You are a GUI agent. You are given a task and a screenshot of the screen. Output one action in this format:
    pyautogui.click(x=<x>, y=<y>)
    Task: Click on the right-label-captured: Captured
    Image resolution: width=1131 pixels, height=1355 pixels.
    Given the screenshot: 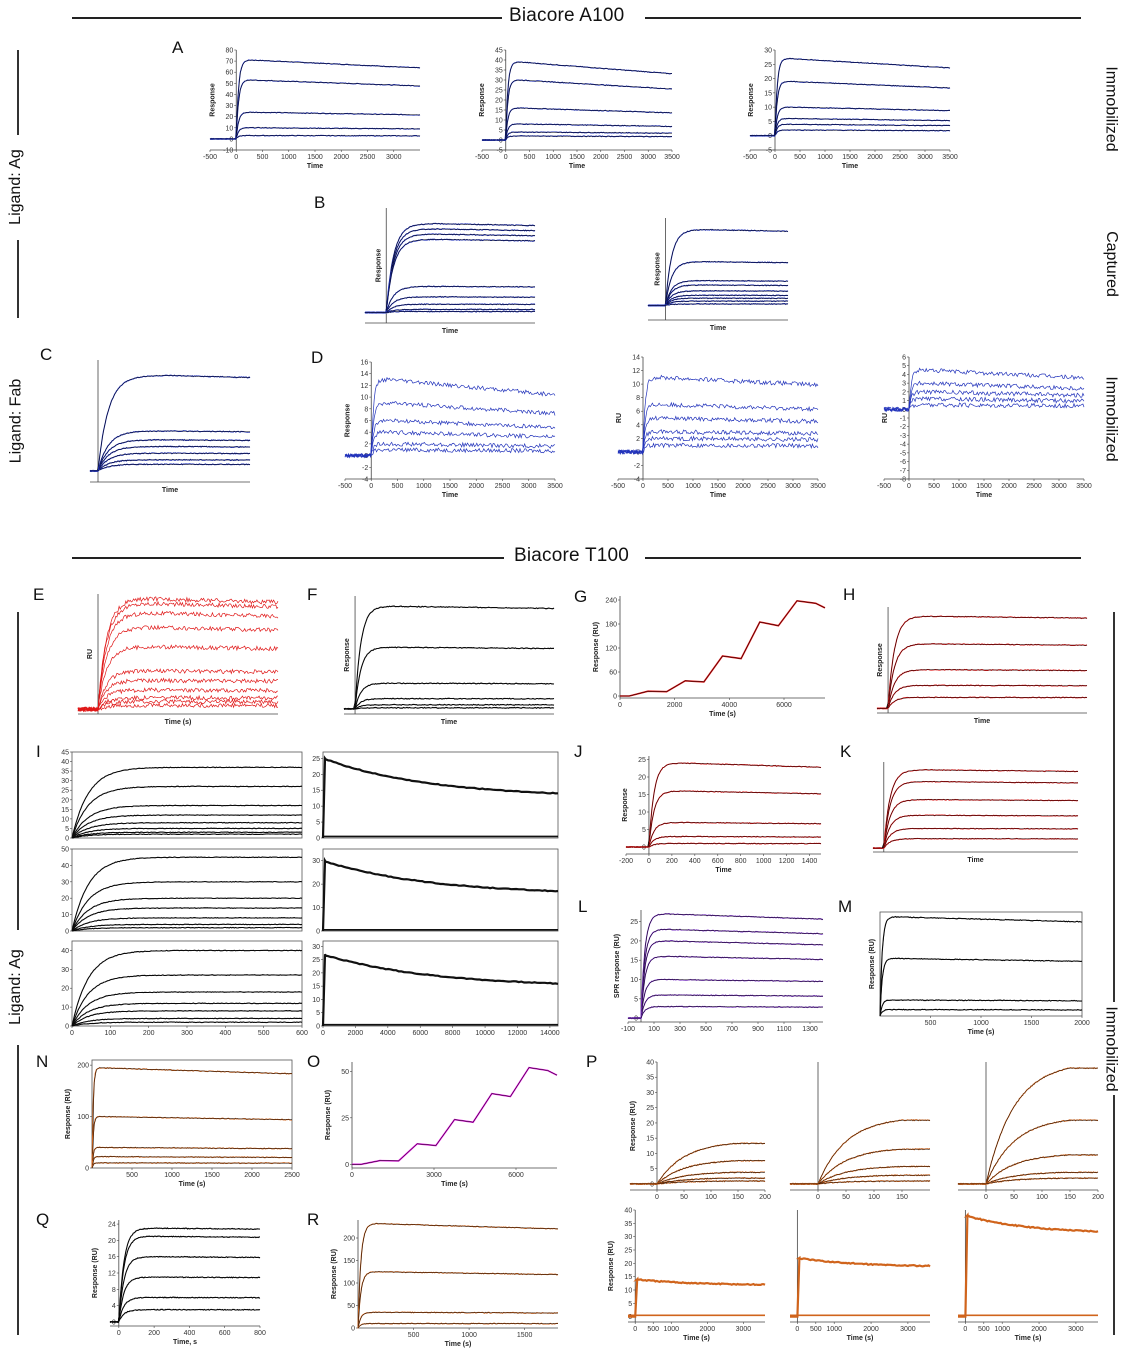 What is the action you would take?
    pyautogui.click(x=1111, y=264)
    